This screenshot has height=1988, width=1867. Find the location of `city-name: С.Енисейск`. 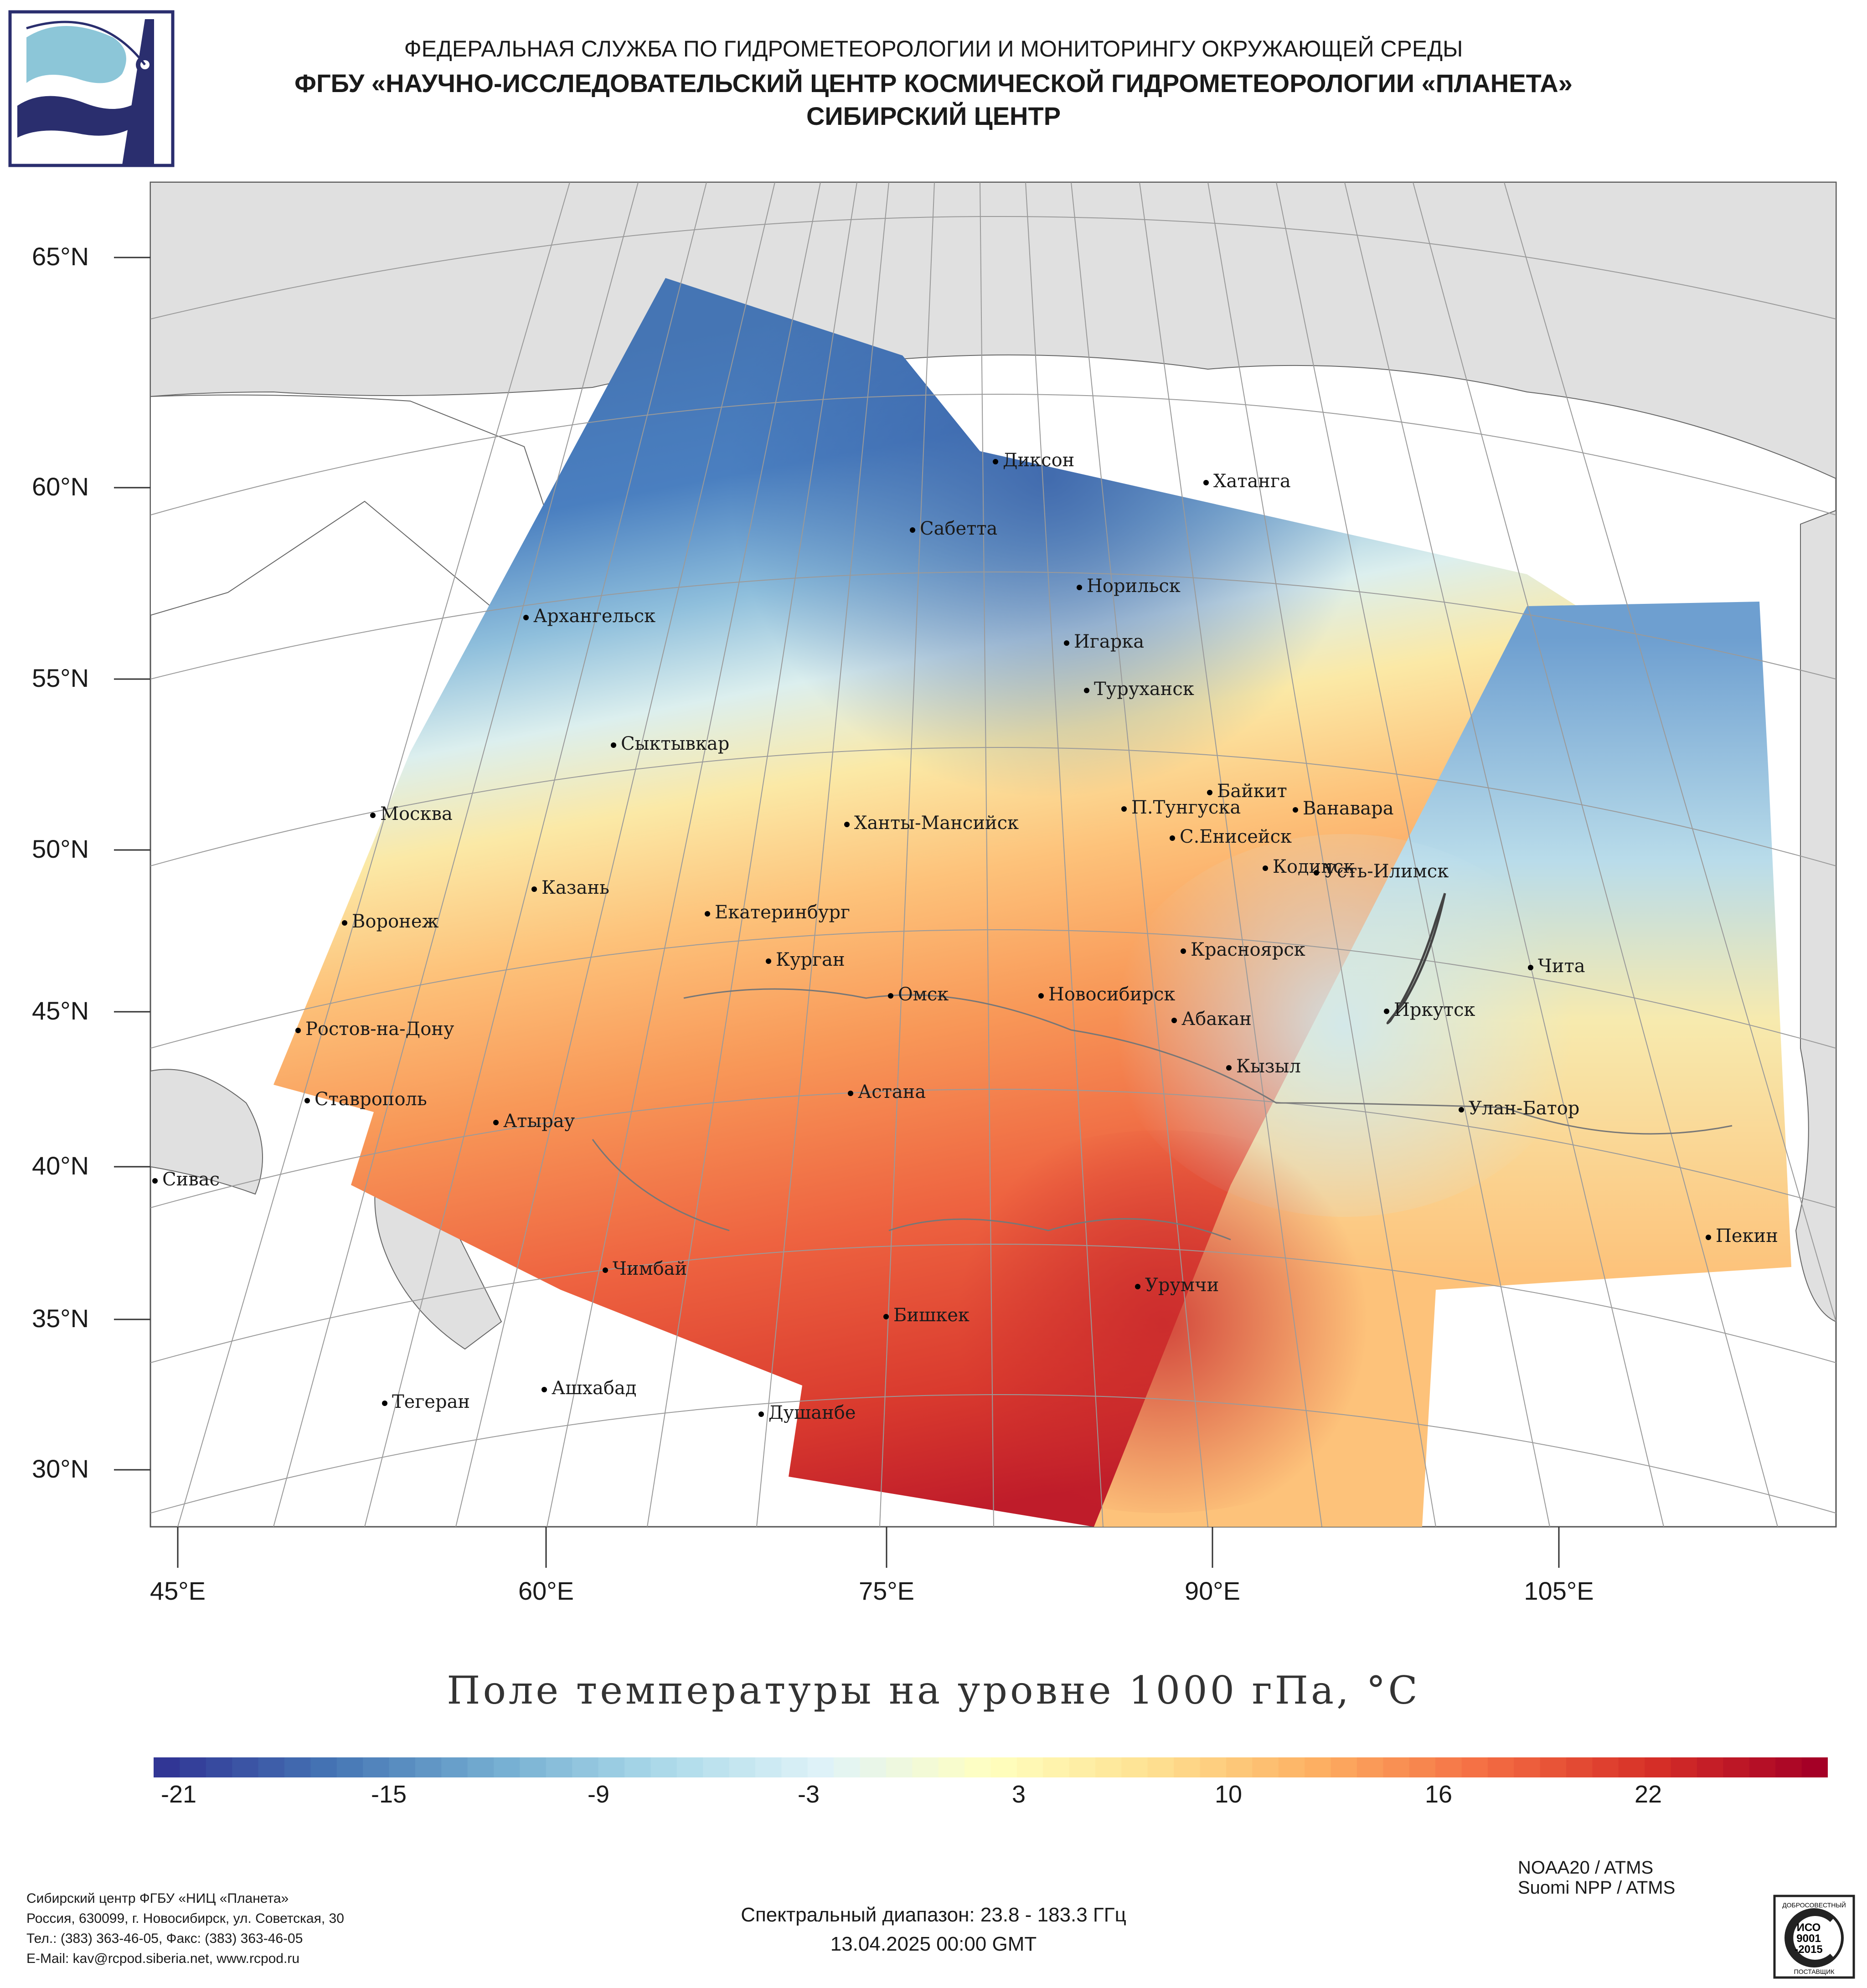

city-name: С.Енисейск is located at coordinates (1236, 836).